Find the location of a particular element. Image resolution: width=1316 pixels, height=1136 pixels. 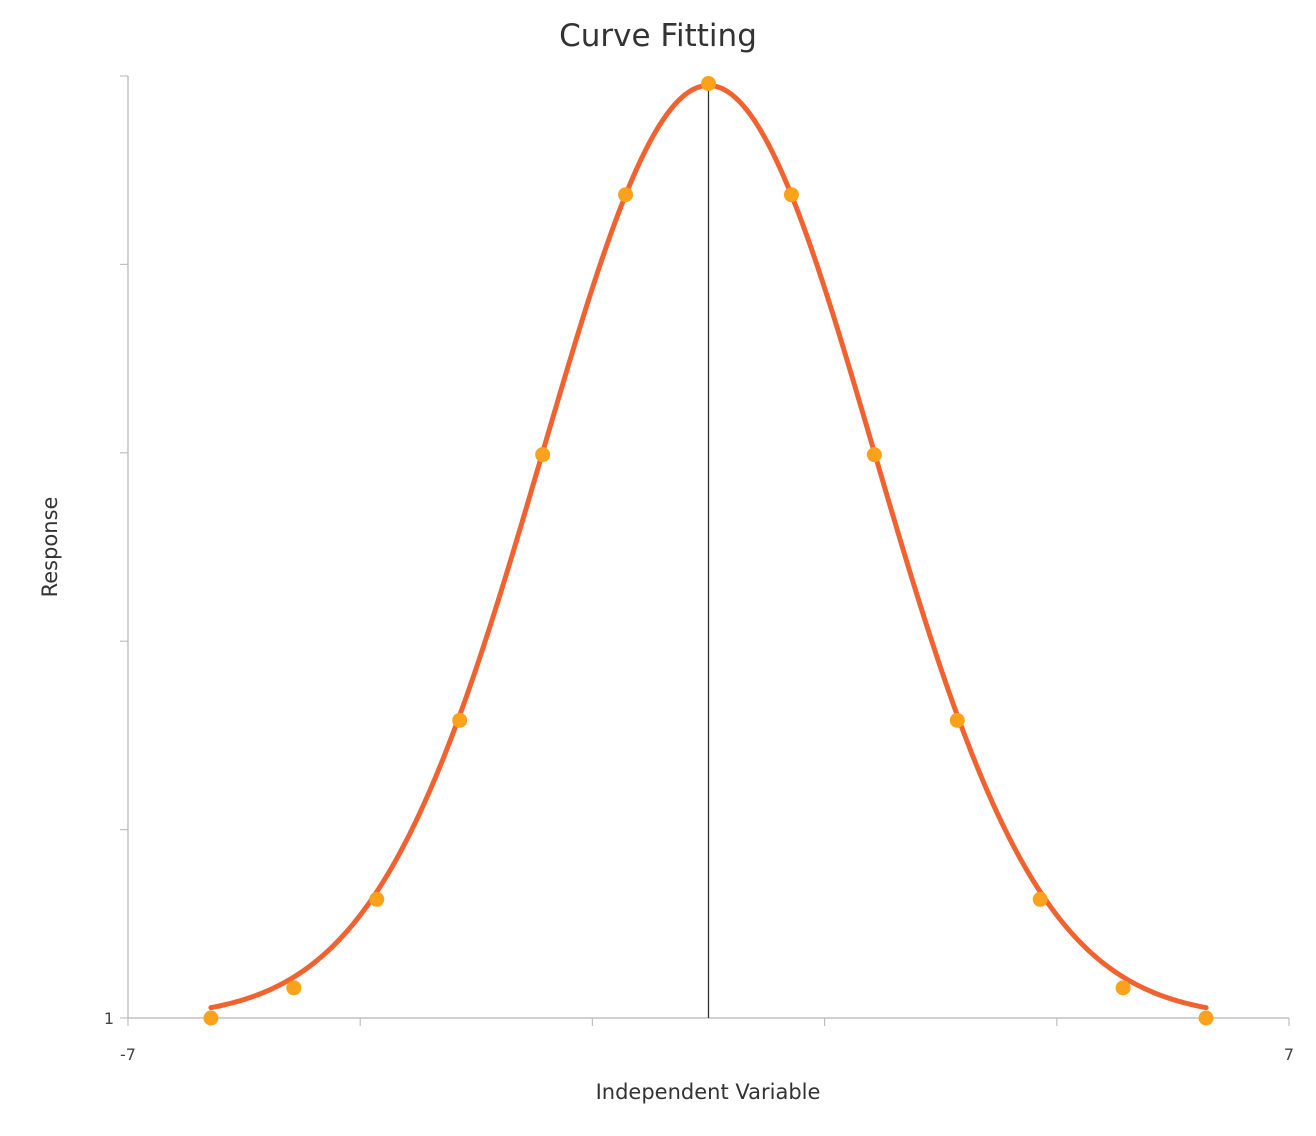

tick-labels: -7 7 1 is located at coordinates (699, 1036).